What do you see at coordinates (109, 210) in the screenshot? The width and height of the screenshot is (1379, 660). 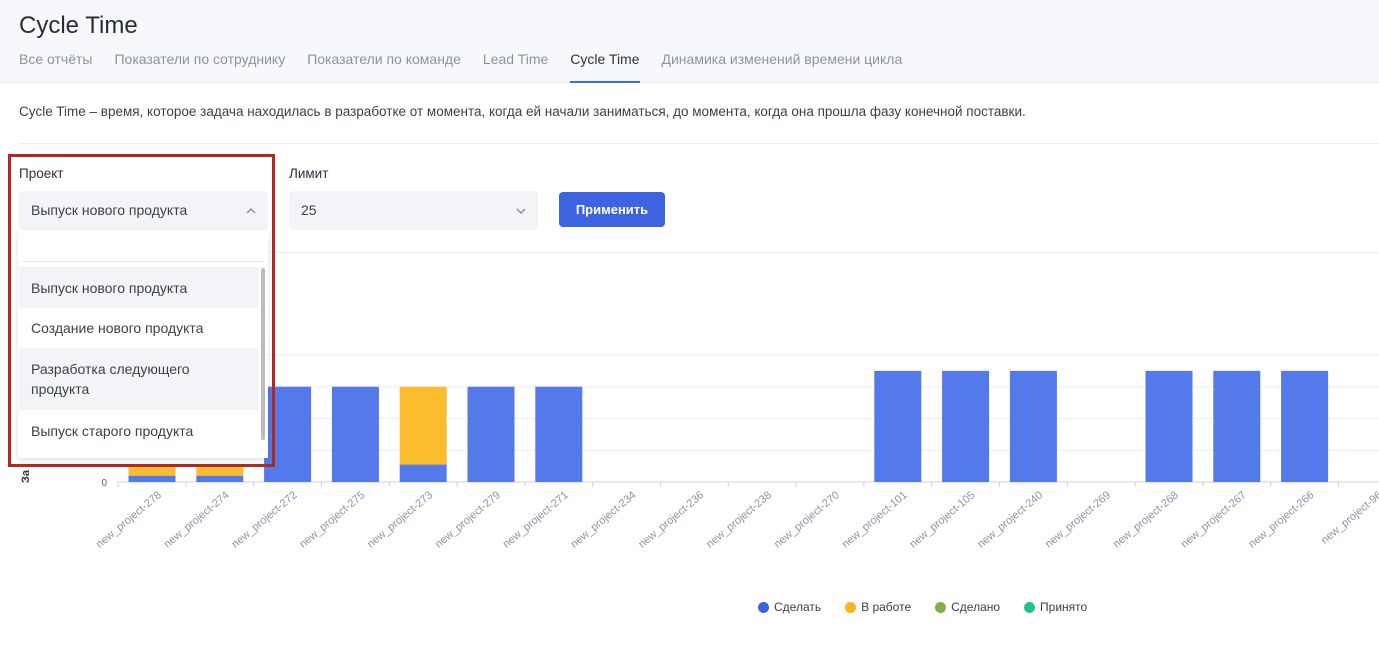 I see `project-select-value: Выпуск нового продукта` at bounding box center [109, 210].